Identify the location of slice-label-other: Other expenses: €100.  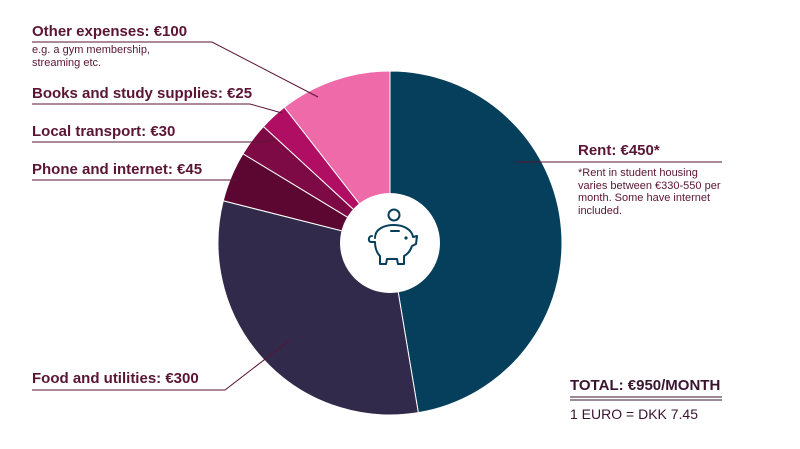
(110, 31).